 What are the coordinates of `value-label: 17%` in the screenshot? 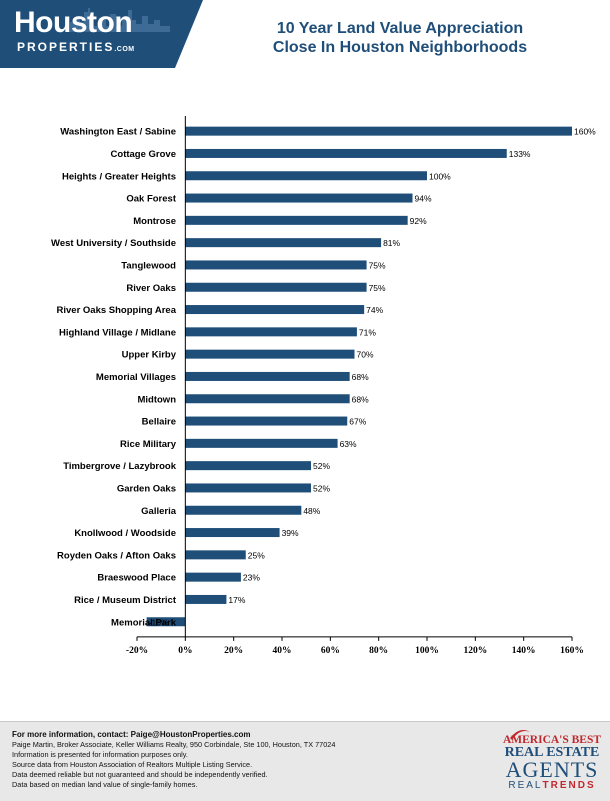 It's located at (236, 600).